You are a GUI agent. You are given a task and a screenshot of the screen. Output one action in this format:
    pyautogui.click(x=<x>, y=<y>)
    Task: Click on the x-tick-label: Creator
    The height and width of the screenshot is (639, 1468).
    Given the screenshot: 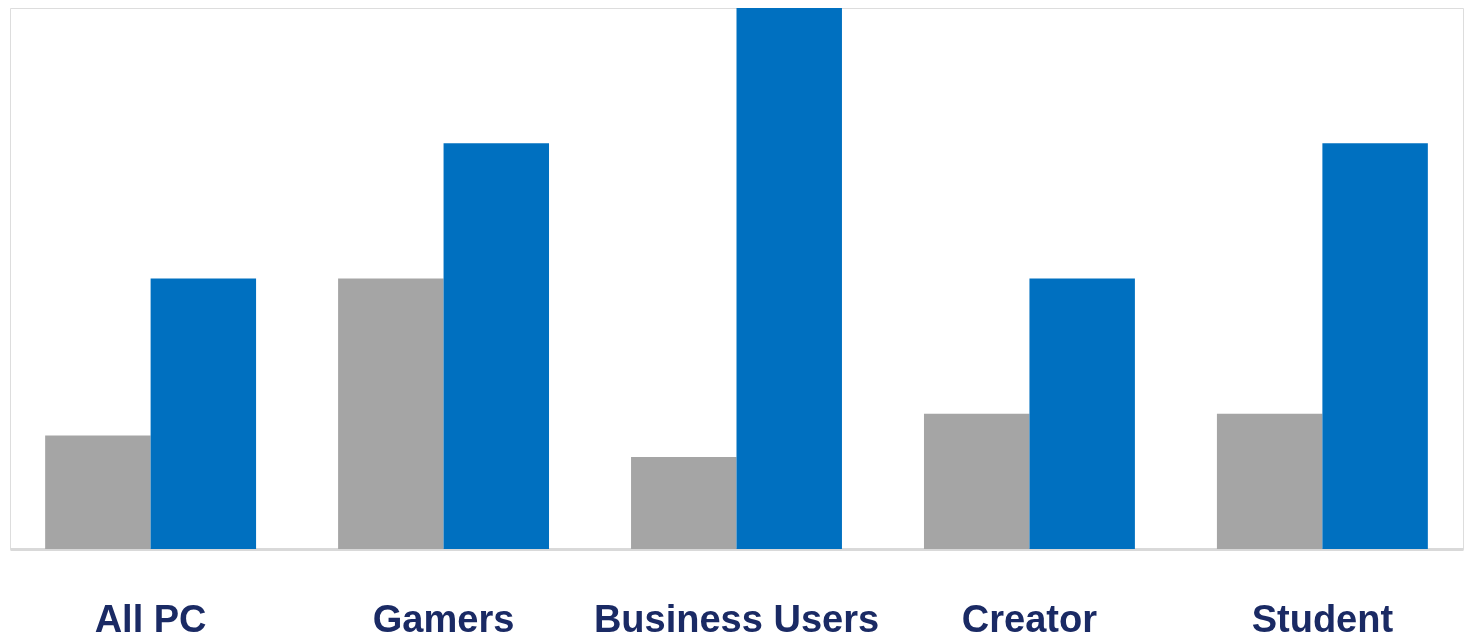 What is the action you would take?
    pyautogui.click(x=1029, y=618)
    